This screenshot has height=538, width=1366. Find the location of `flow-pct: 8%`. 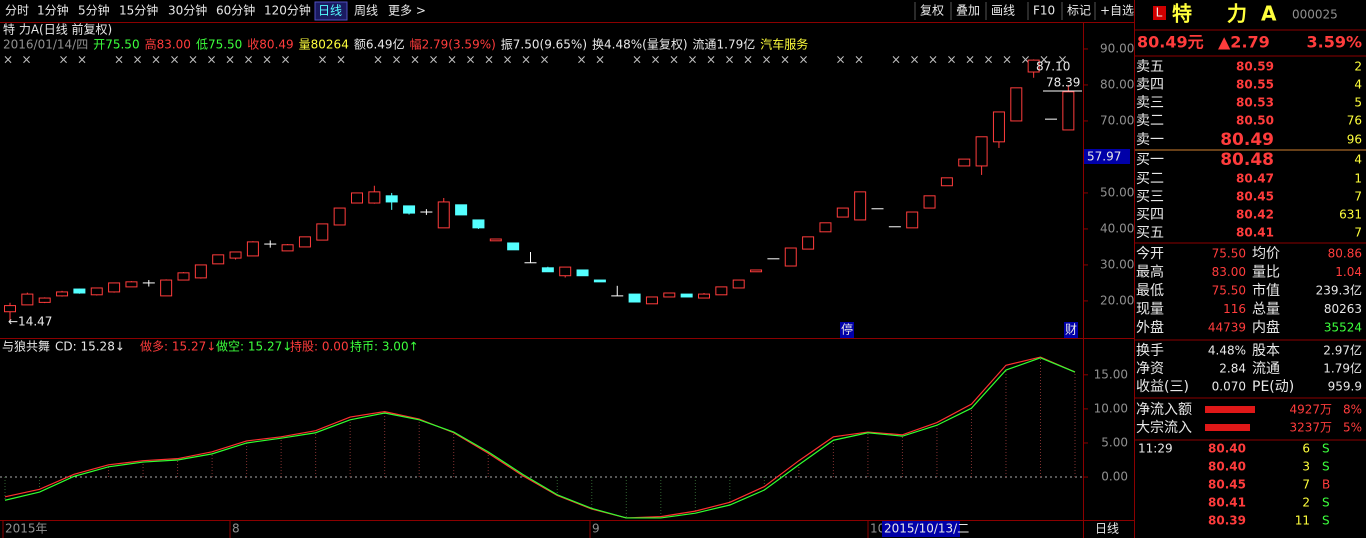

flow-pct: 8% is located at coordinates (1352, 410).